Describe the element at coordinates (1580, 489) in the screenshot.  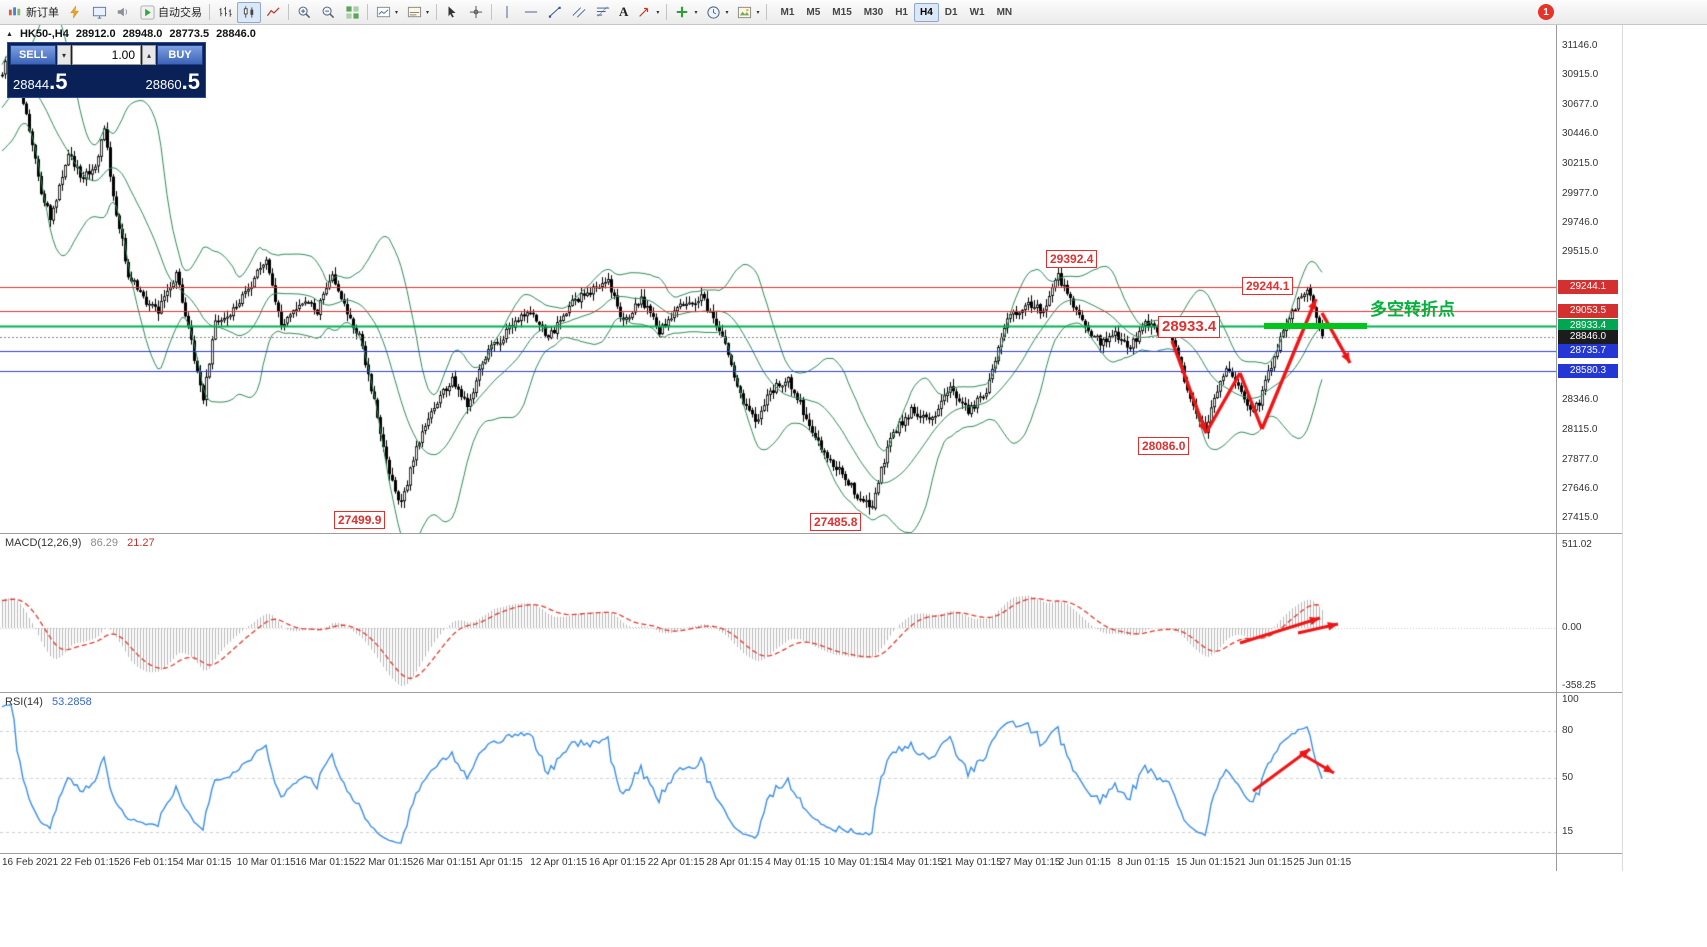
I see `price-axis-label: 27646.0` at that location.